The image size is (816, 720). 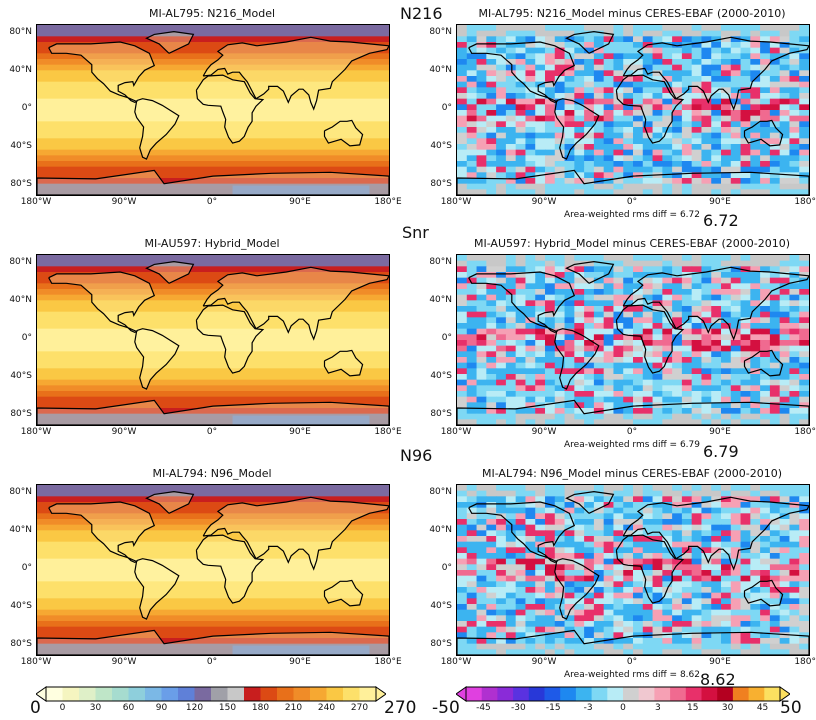 What do you see at coordinates (623, 696) in the screenshot?
I see `colorbar-difference` at bounding box center [623, 696].